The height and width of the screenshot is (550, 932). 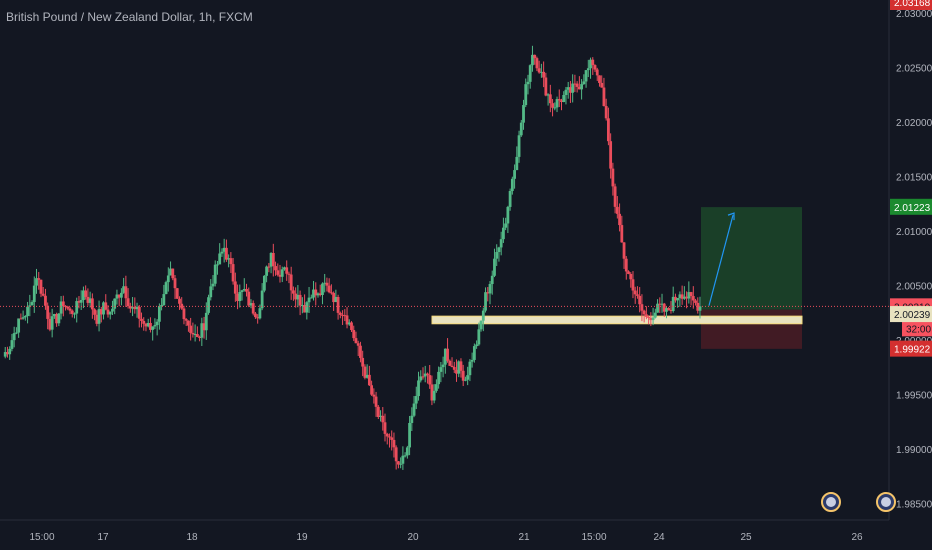 I want to click on x-tick-label: 24, so click(x=659, y=537).